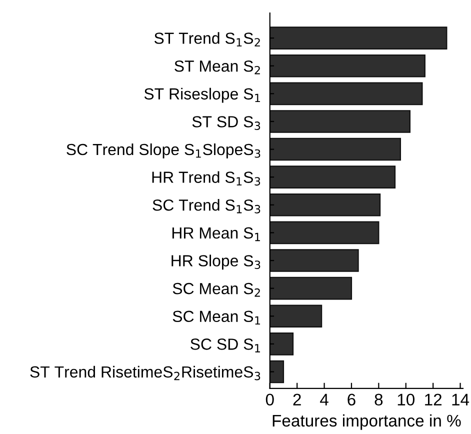 The height and width of the screenshot is (434, 471). Describe the element at coordinates (406, 400) in the screenshot. I see `x-tick-label: 10` at that location.